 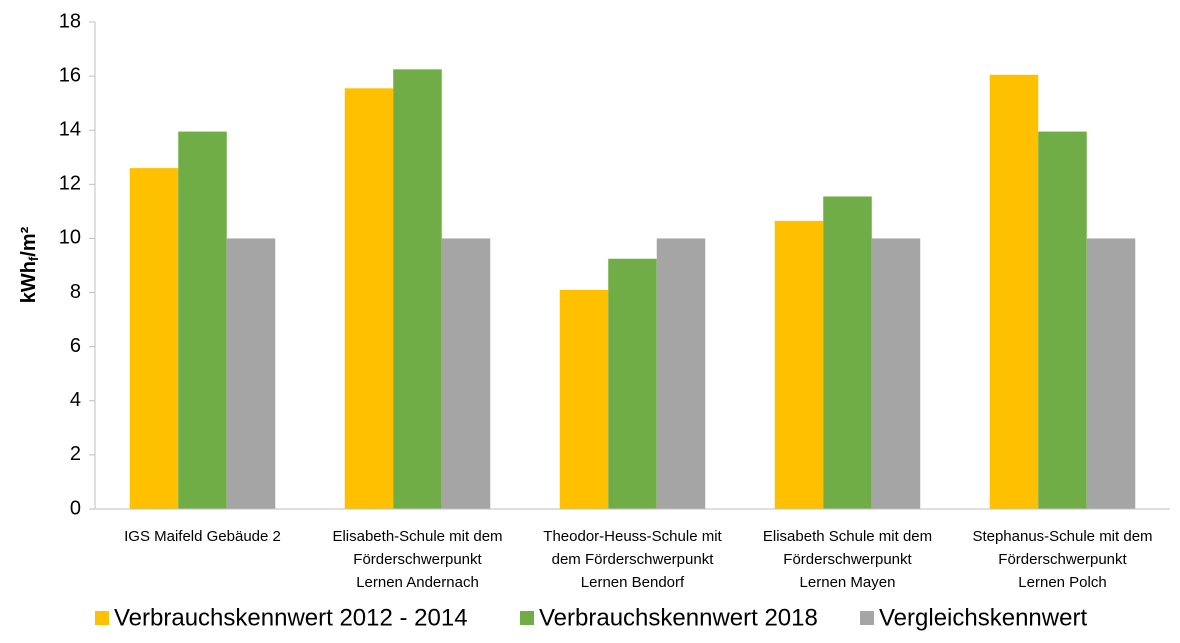 I want to click on legend-label: Verbrauchskennwert 2012 - 2014, so click(x=291, y=617).